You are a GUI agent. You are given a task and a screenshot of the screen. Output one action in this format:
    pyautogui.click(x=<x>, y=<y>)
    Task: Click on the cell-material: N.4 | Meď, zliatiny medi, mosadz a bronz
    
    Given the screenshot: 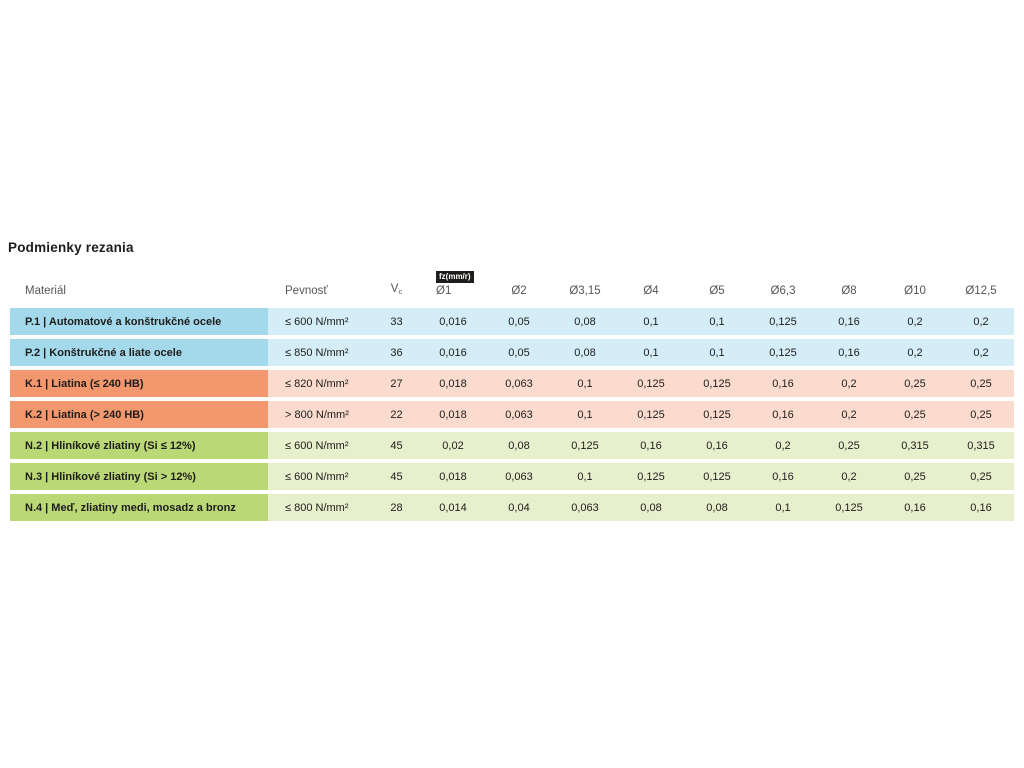 What is the action you would take?
    pyautogui.click(x=139, y=507)
    